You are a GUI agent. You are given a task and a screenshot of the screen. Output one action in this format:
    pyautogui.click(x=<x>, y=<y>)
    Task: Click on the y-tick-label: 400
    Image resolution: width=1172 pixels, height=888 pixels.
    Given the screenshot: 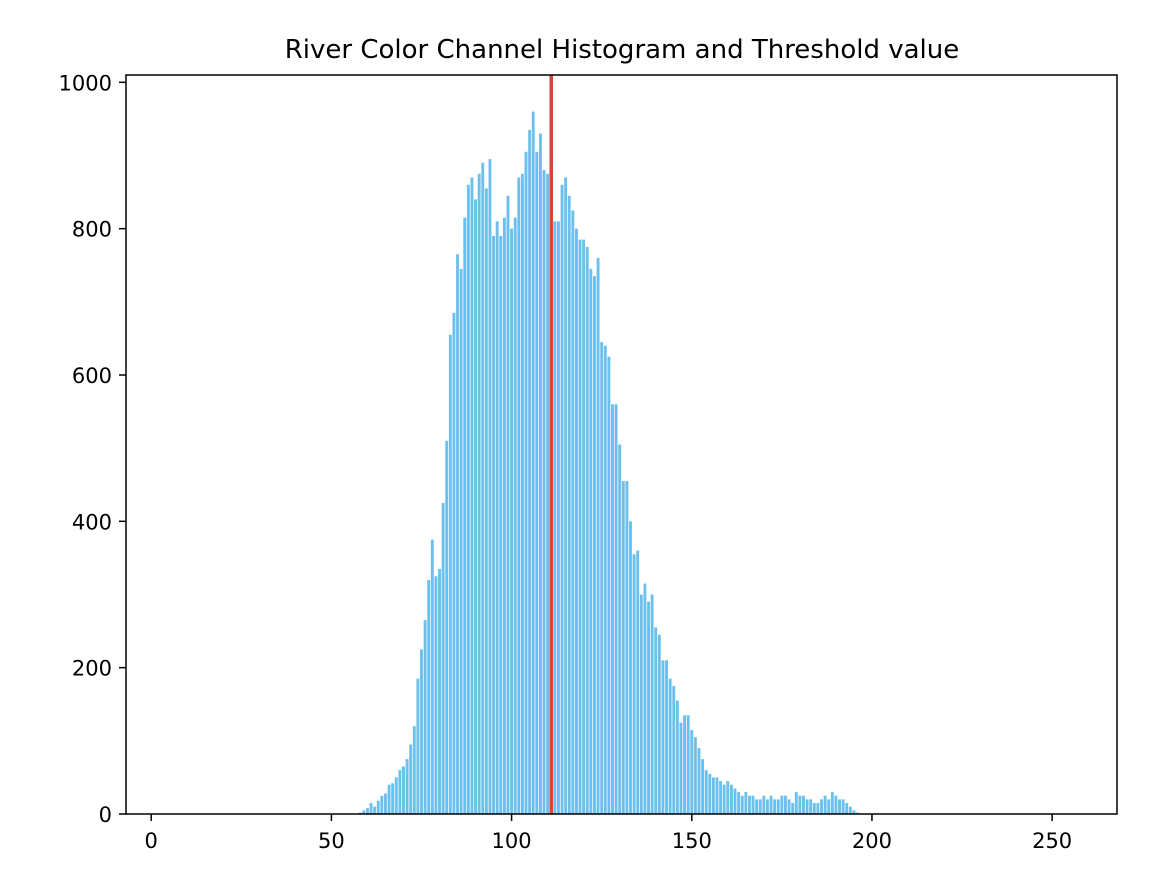 What is the action you would take?
    pyautogui.click(x=92, y=522)
    